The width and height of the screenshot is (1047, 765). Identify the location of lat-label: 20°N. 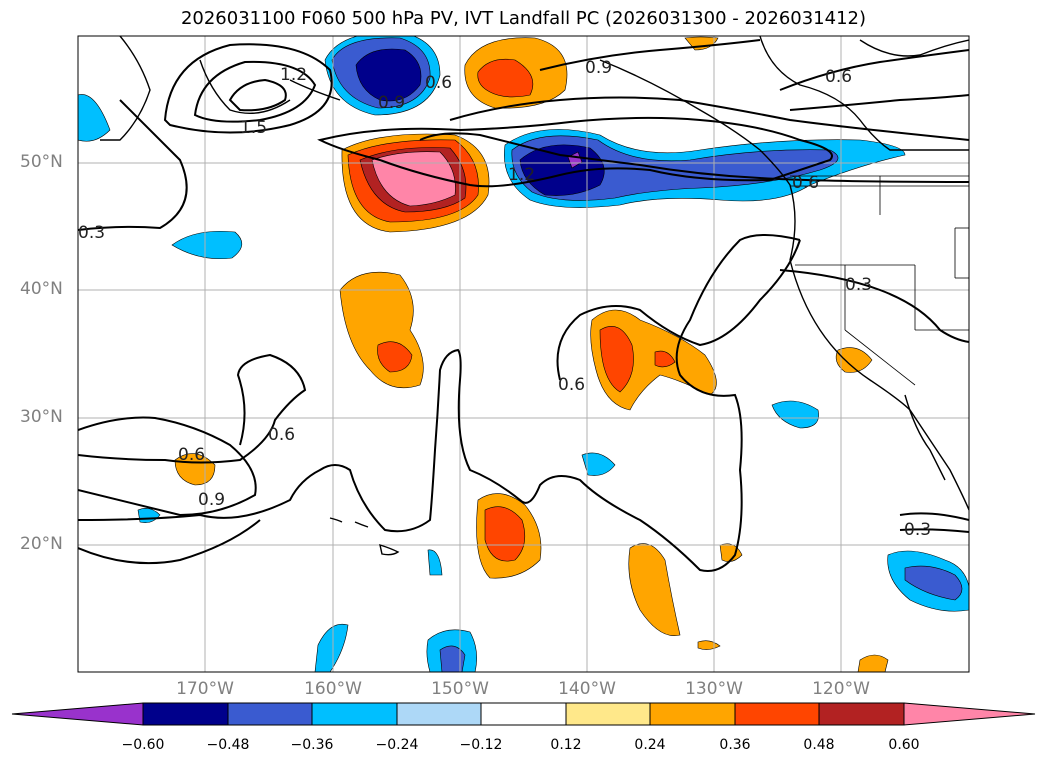
(41, 544).